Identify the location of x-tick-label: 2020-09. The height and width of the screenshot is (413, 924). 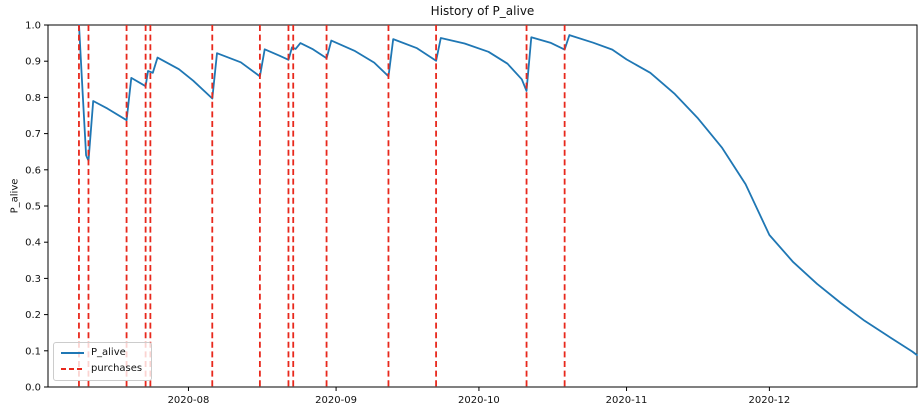
(336, 400).